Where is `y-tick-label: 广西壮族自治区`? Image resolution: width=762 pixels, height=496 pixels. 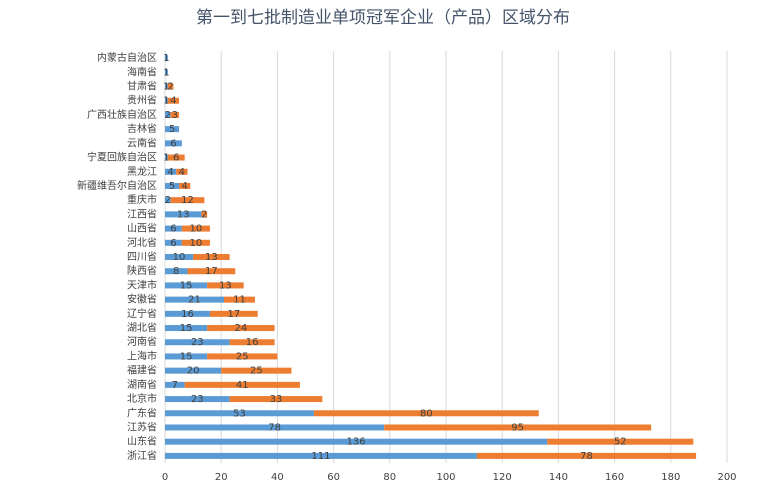
y-tick-label: 广西壮族自治区 is located at coordinates (122, 114).